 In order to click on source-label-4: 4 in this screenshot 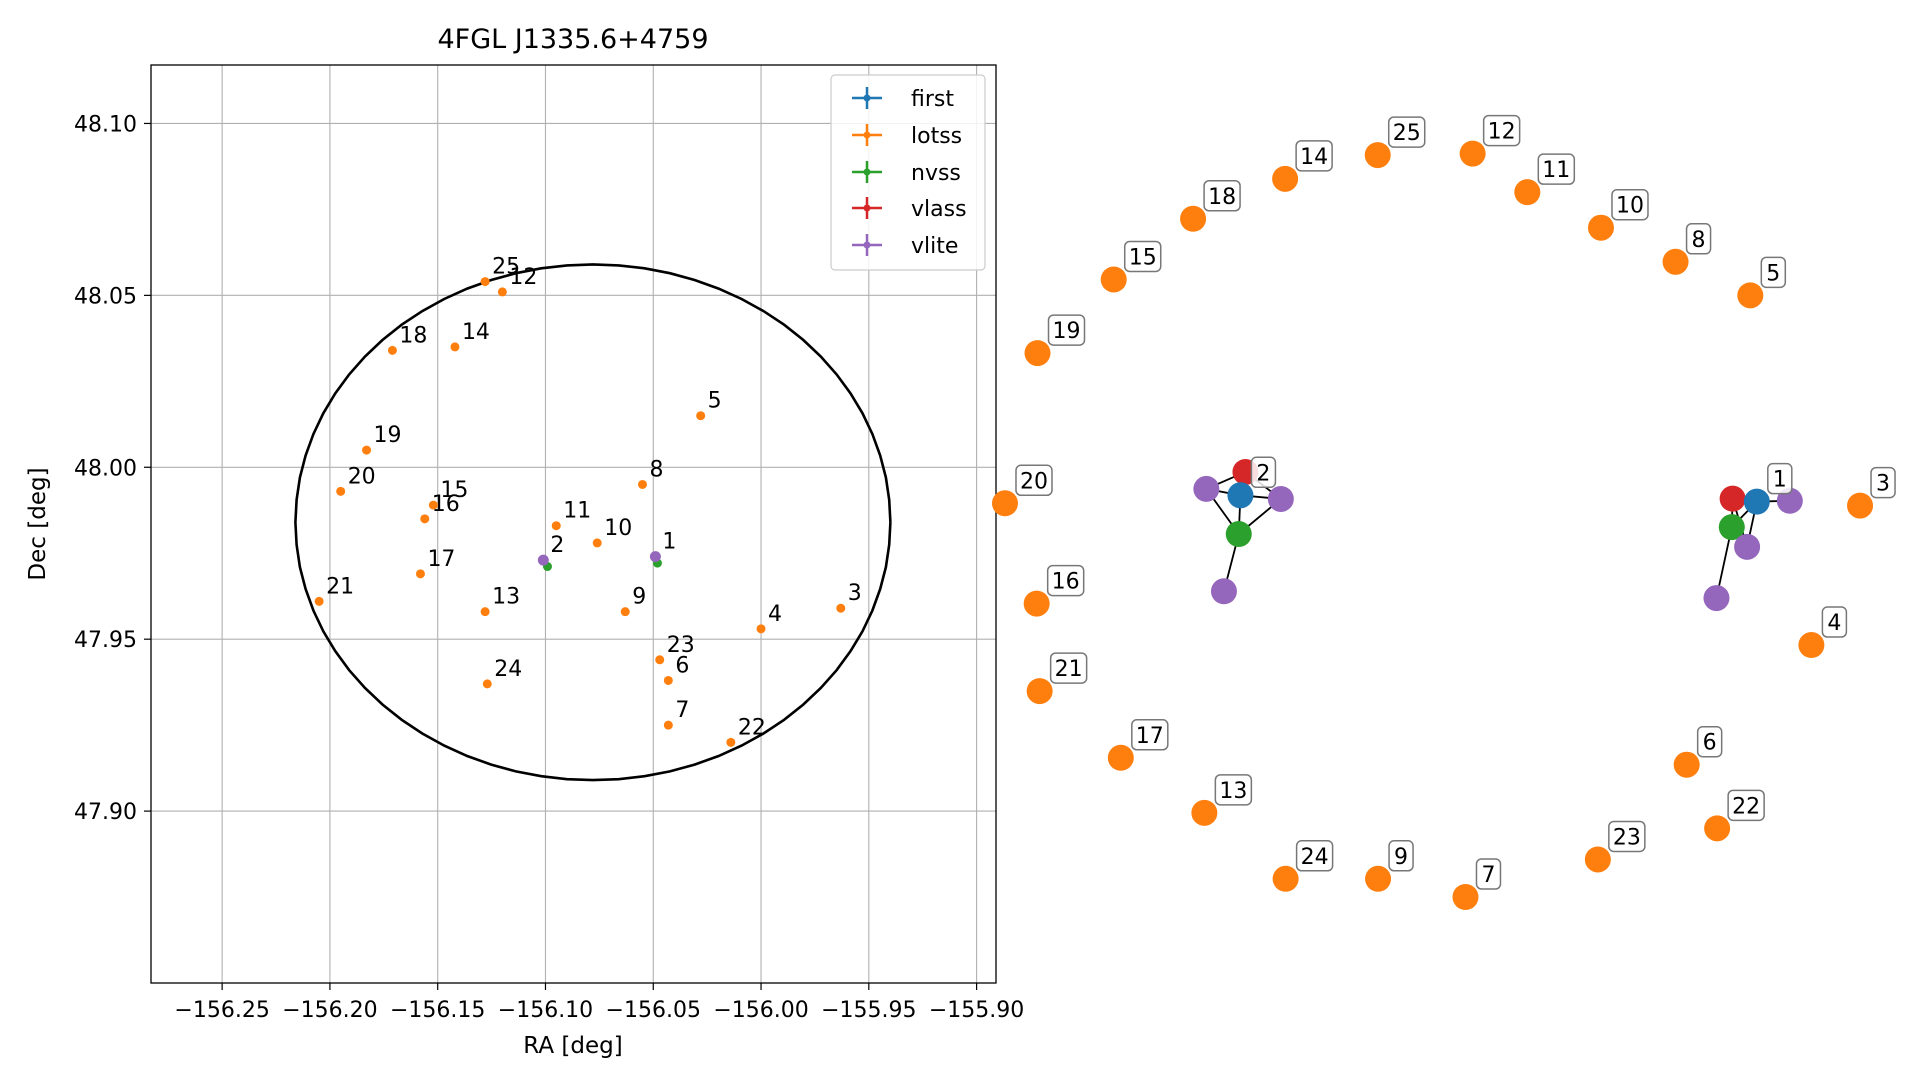, I will do `click(775, 614)`.